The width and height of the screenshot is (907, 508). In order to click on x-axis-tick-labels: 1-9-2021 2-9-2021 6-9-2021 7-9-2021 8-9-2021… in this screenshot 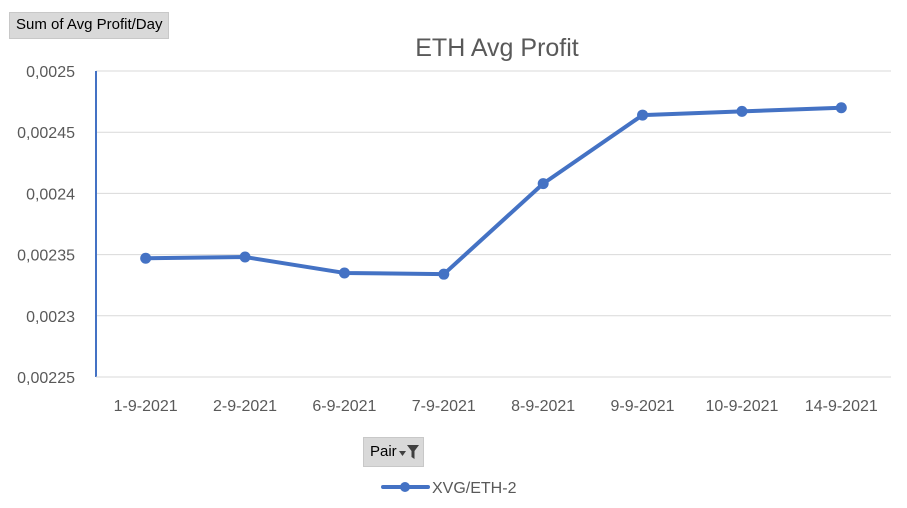, I will do `click(496, 406)`.